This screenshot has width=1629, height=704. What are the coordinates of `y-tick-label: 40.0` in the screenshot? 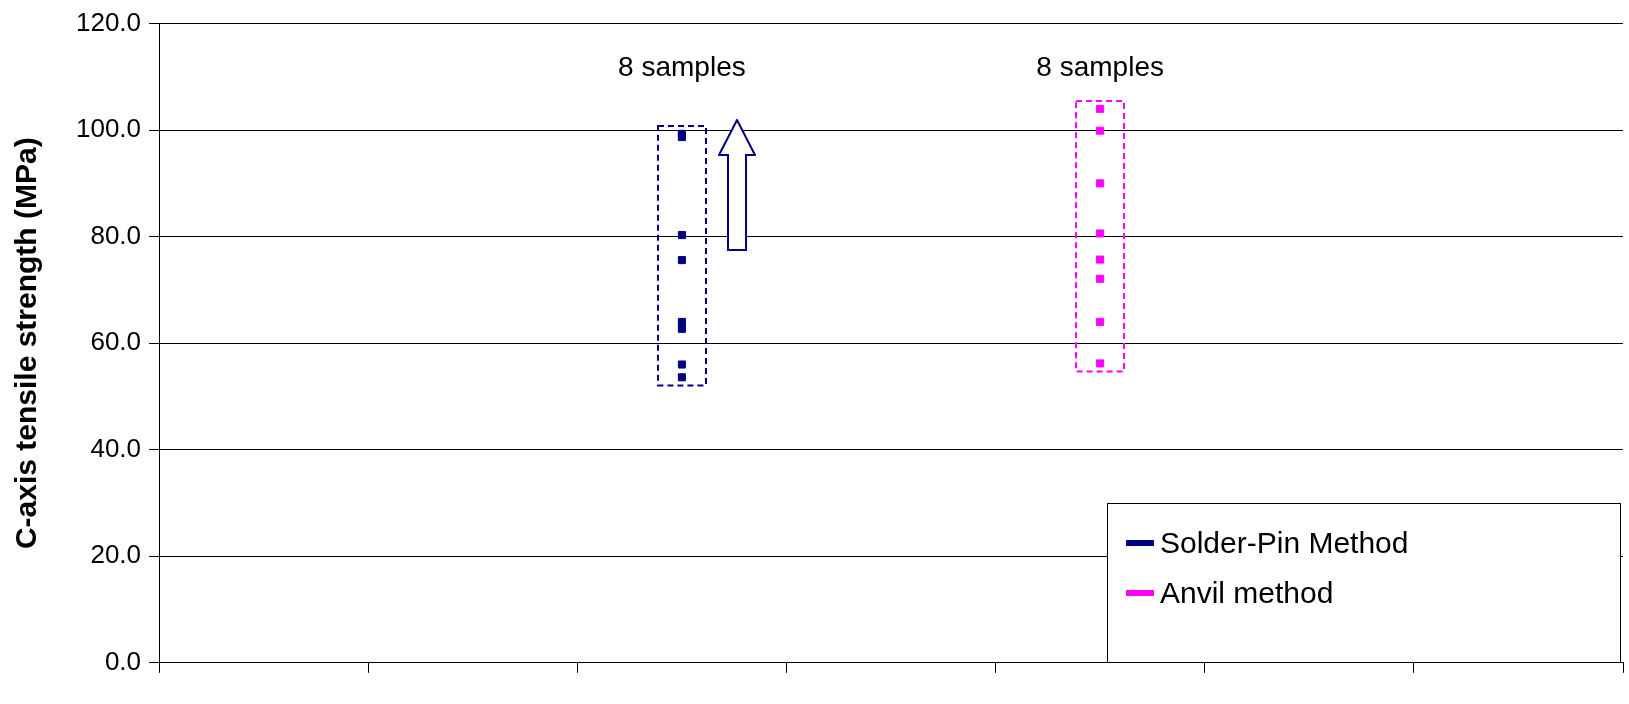 It's located at (116, 447).